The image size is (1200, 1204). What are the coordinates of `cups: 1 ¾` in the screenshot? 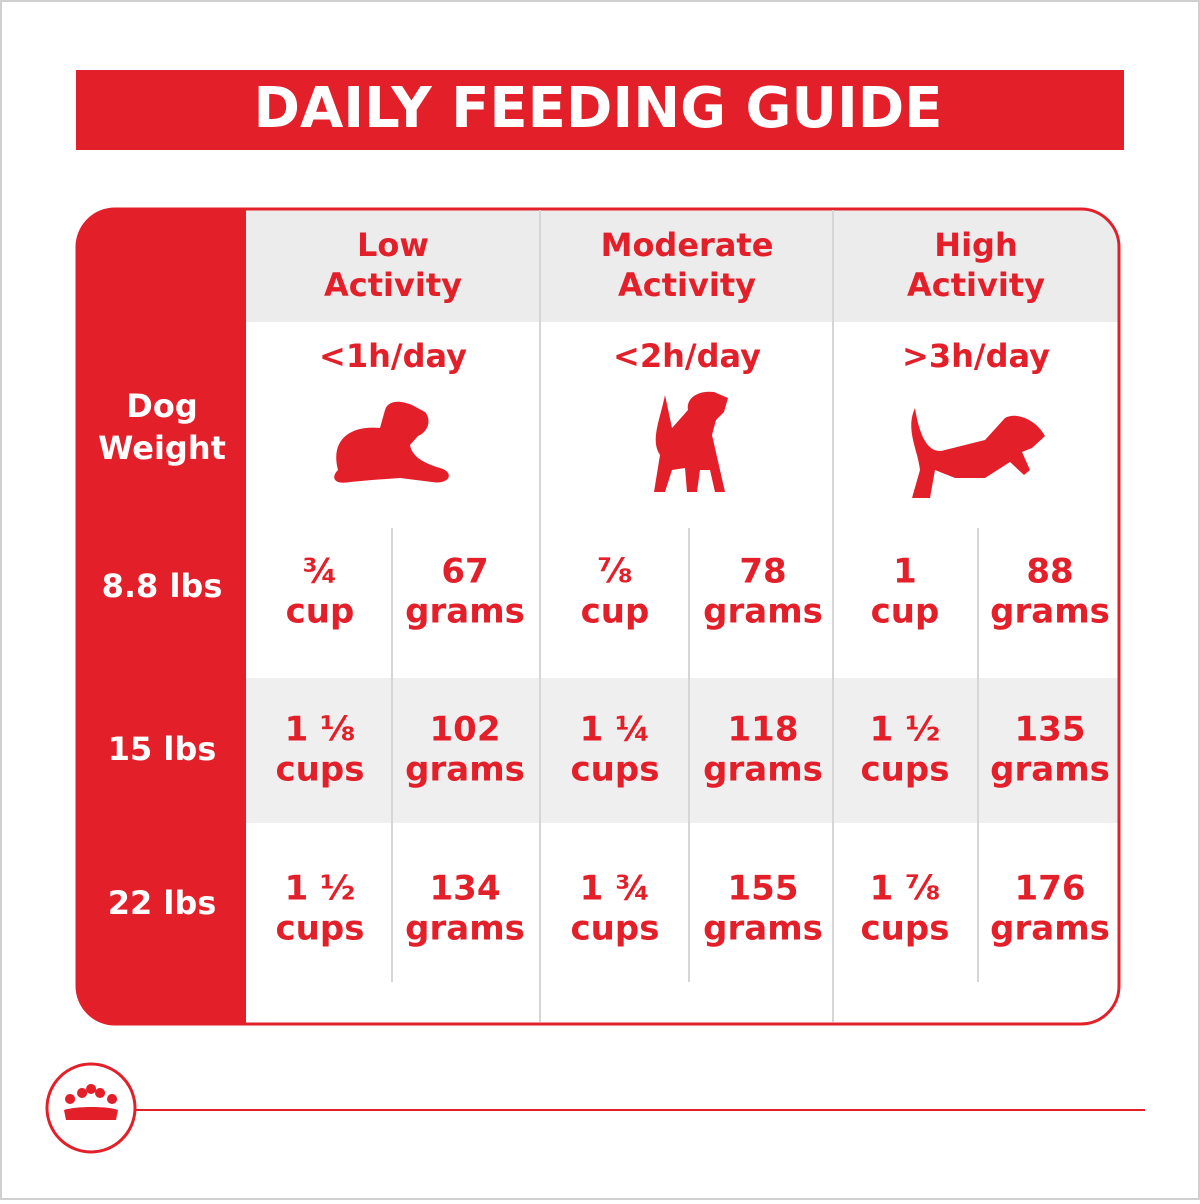 It's located at (615, 889).